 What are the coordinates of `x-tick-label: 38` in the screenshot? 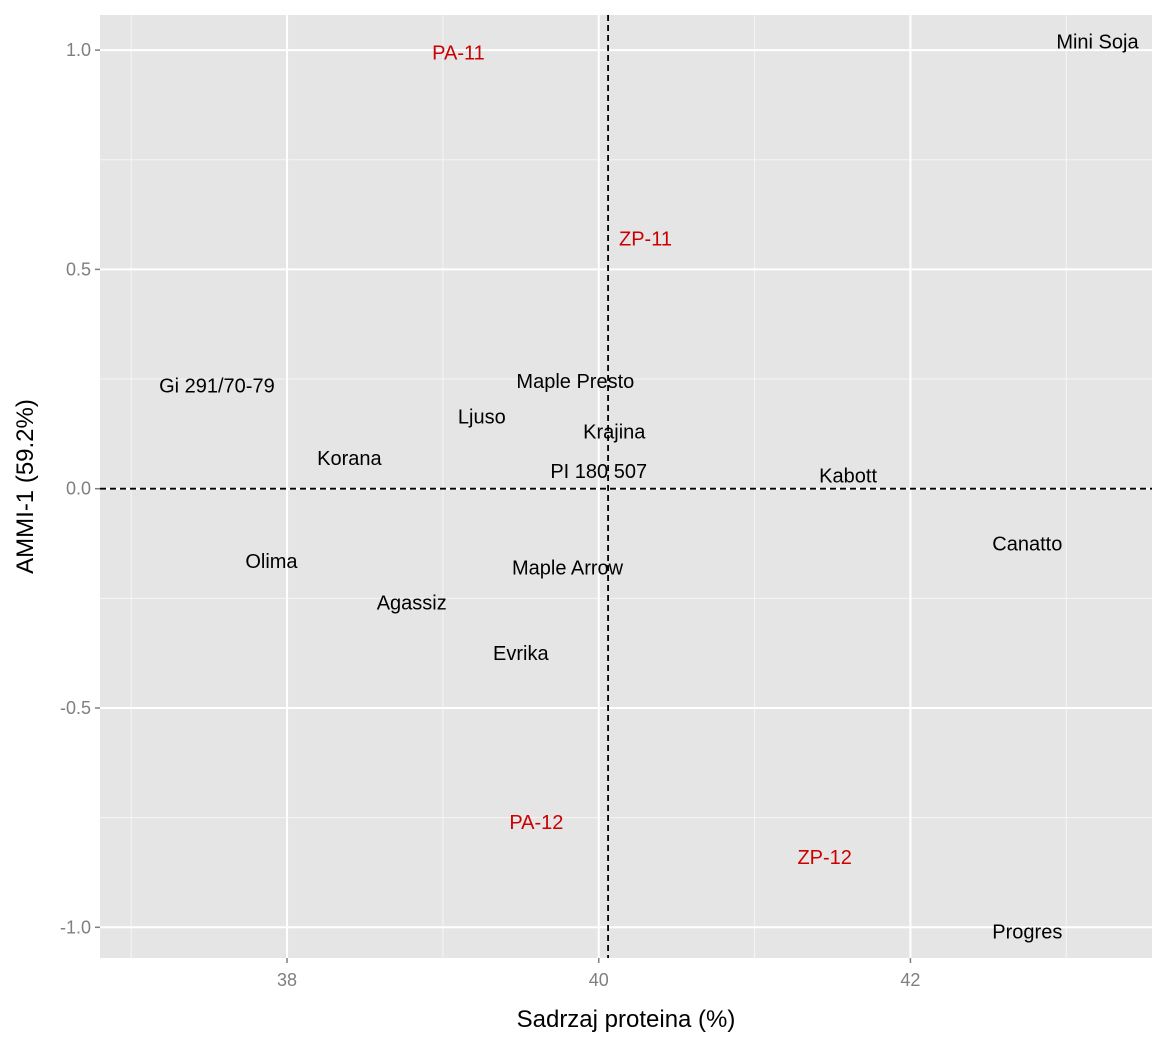 It's located at (287, 980).